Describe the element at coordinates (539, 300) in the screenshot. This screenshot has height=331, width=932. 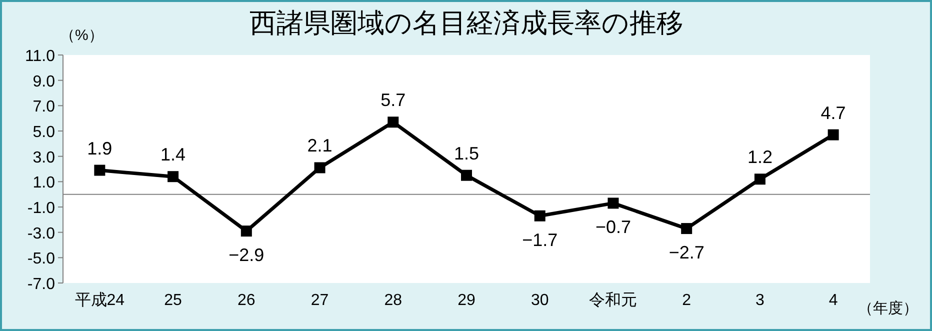
I see `x-tick-label: 30` at that location.